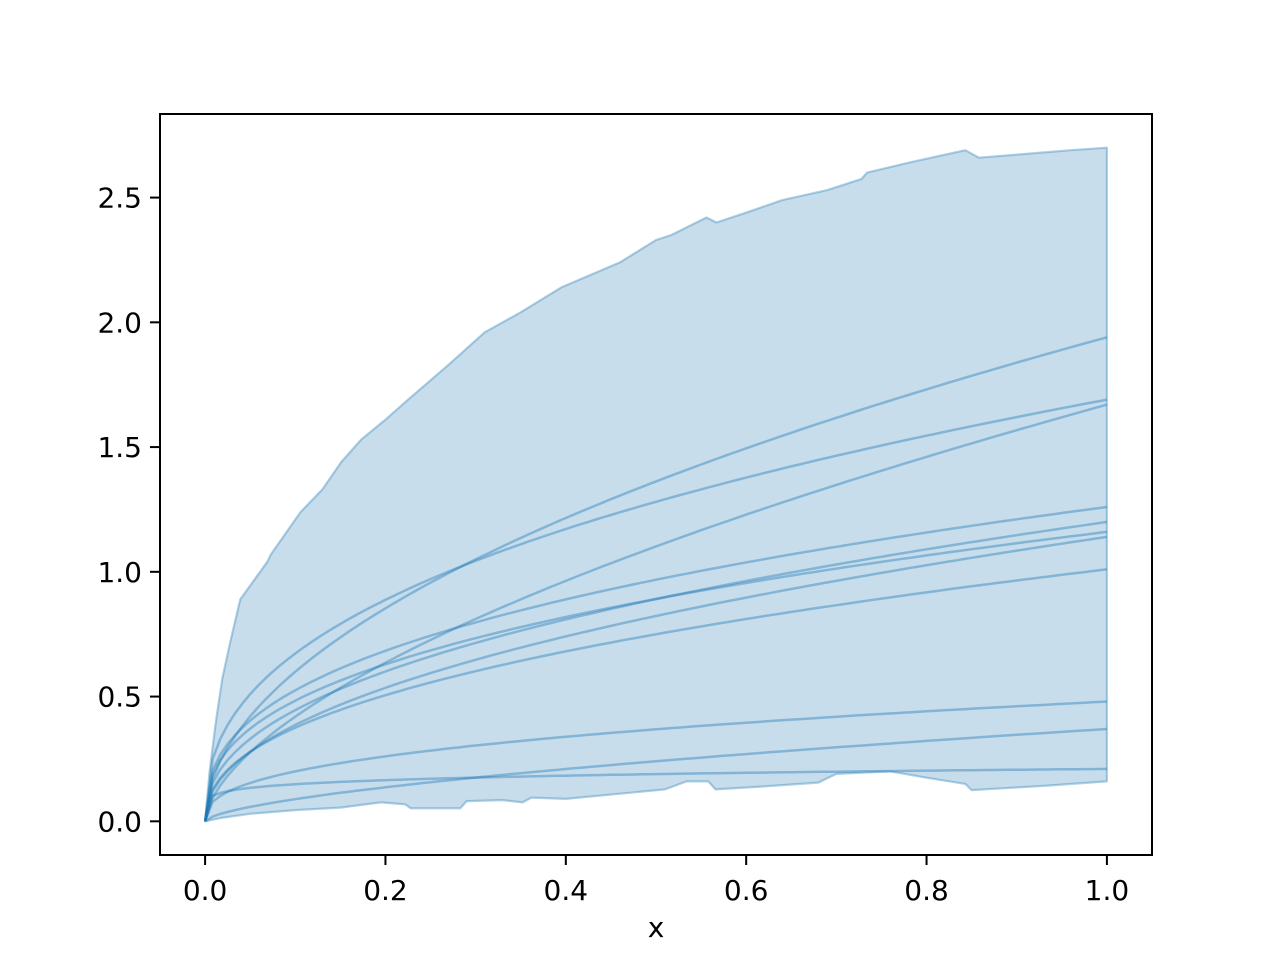 Image resolution: width=1280 pixels, height=960 pixels. Describe the element at coordinates (926, 890) in the screenshot. I see `x-tick-label-4: 0.8` at that location.